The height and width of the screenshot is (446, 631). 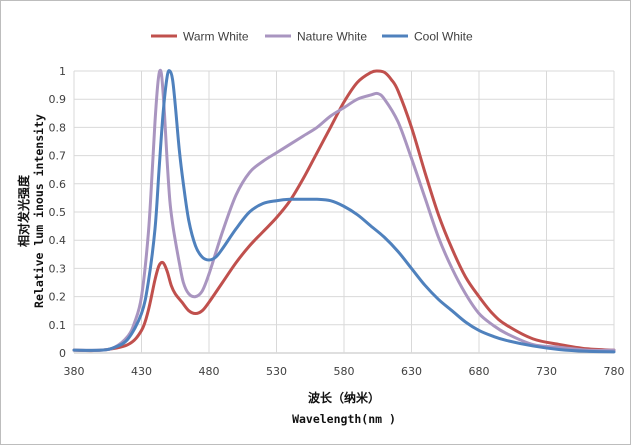 I want to click on y-tick-label: 0.5, so click(x=58, y=212).